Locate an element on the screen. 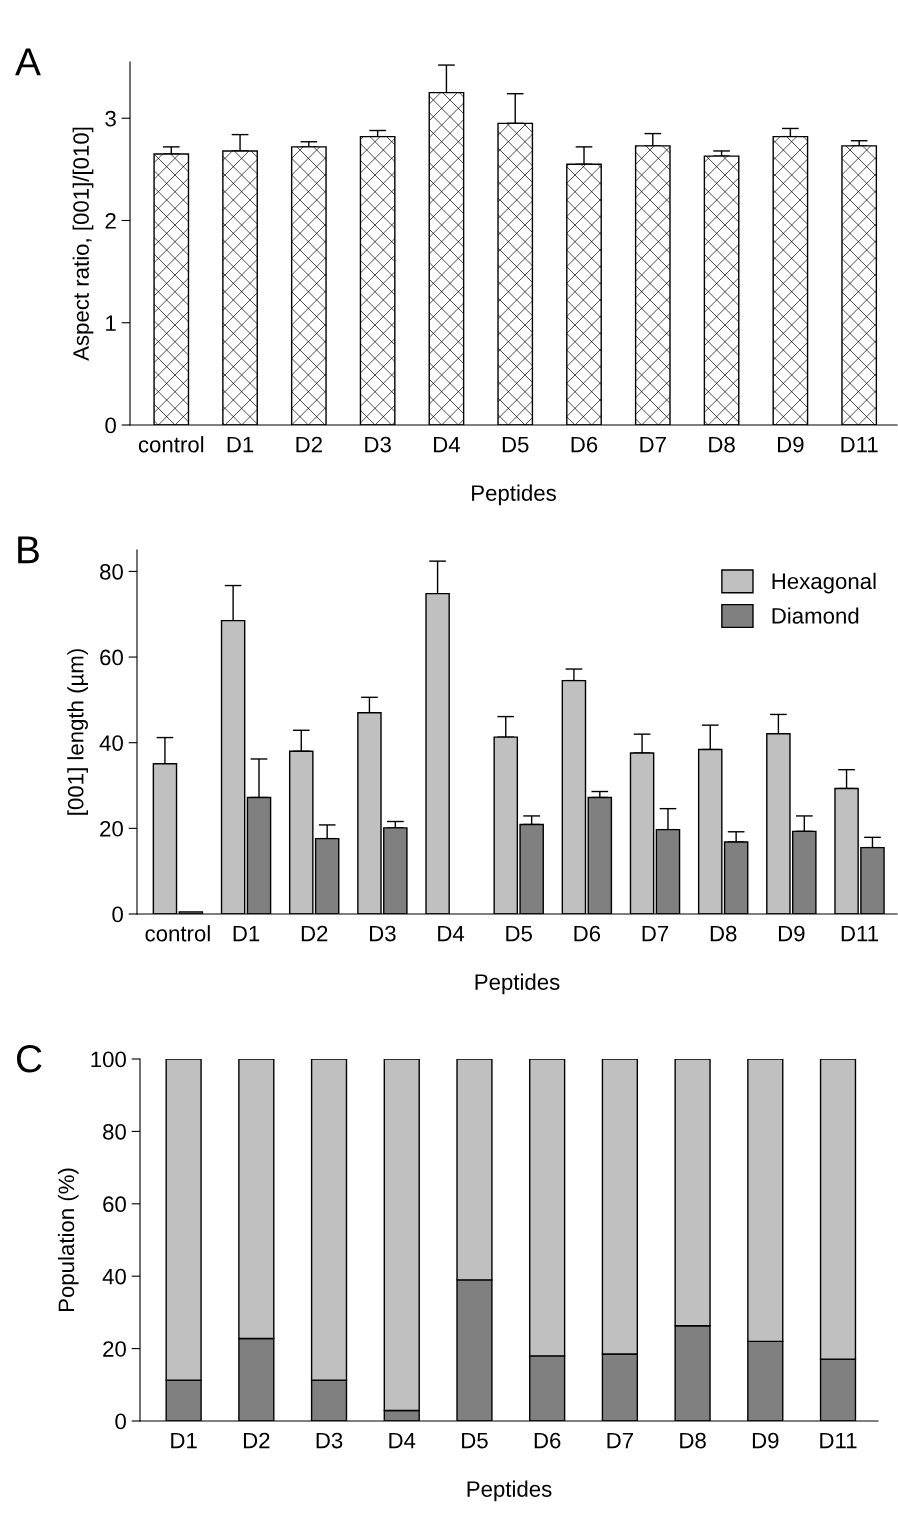  y-tick-label: 100 is located at coordinates (108, 1059).